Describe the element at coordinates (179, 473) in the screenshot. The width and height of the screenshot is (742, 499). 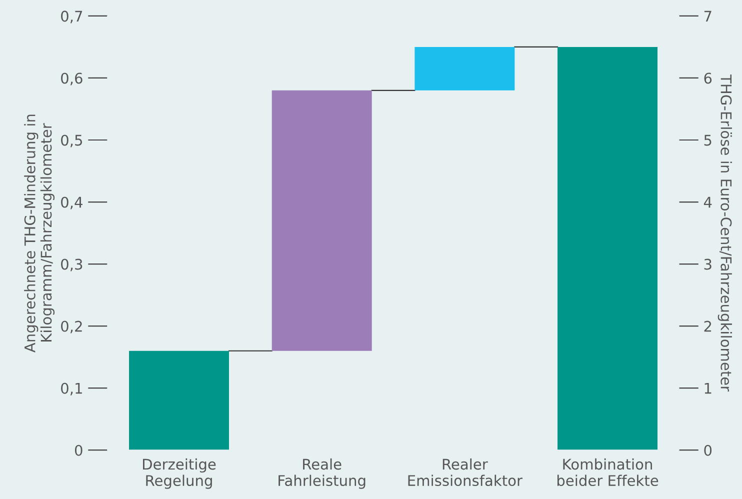
I see `x-tick-label: Derzeitige Regelung` at that location.